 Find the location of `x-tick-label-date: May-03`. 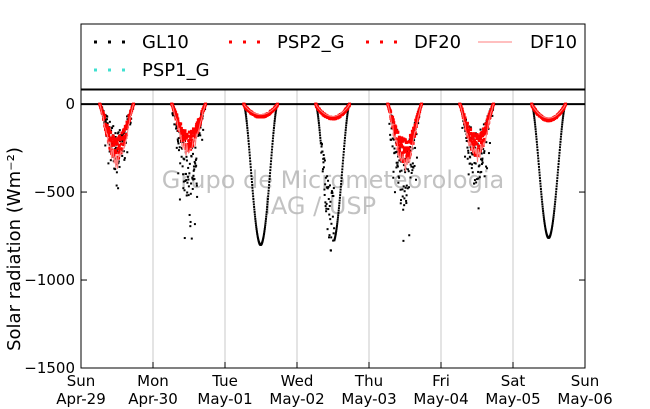

x-tick-label-date: May-03 is located at coordinates (368, 399).